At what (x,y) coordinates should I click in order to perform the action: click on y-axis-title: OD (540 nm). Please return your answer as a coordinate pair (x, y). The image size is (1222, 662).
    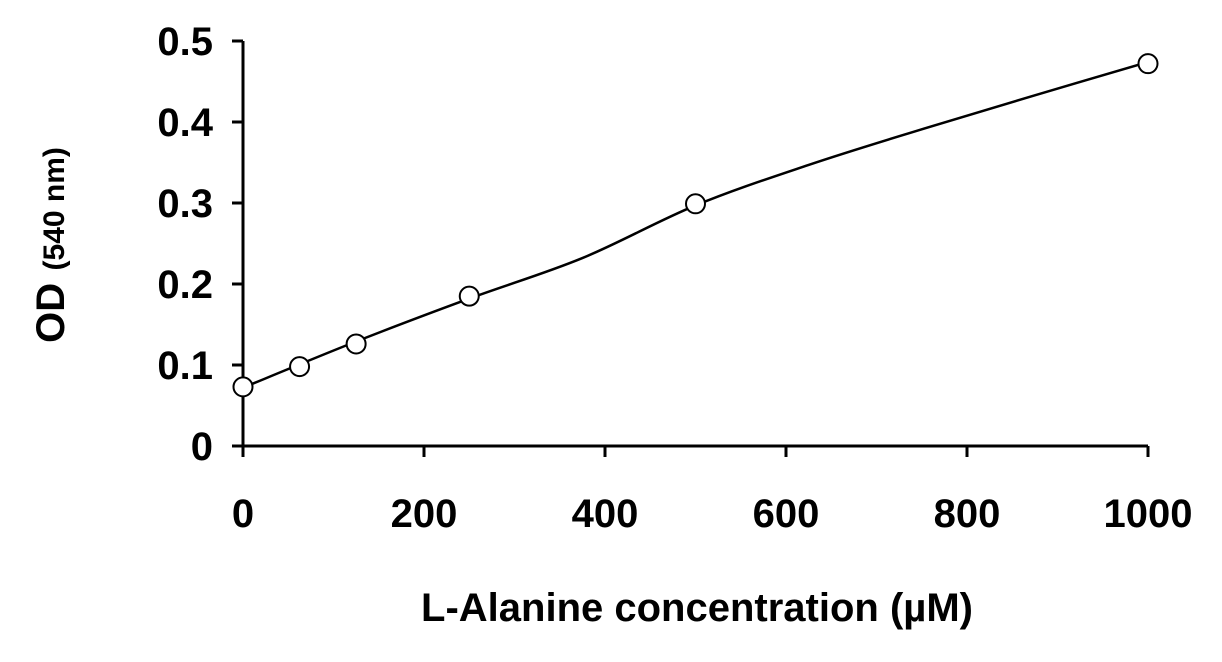
    Looking at the image, I should click on (51, 245).